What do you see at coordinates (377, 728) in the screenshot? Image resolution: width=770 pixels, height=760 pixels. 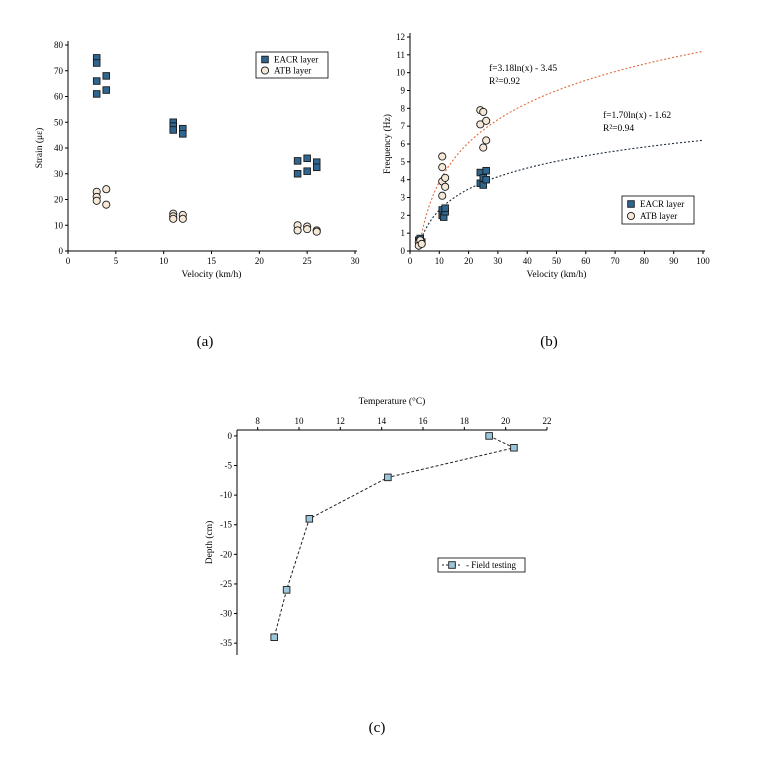 I see `panel-caption: (c)` at bounding box center [377, 728].